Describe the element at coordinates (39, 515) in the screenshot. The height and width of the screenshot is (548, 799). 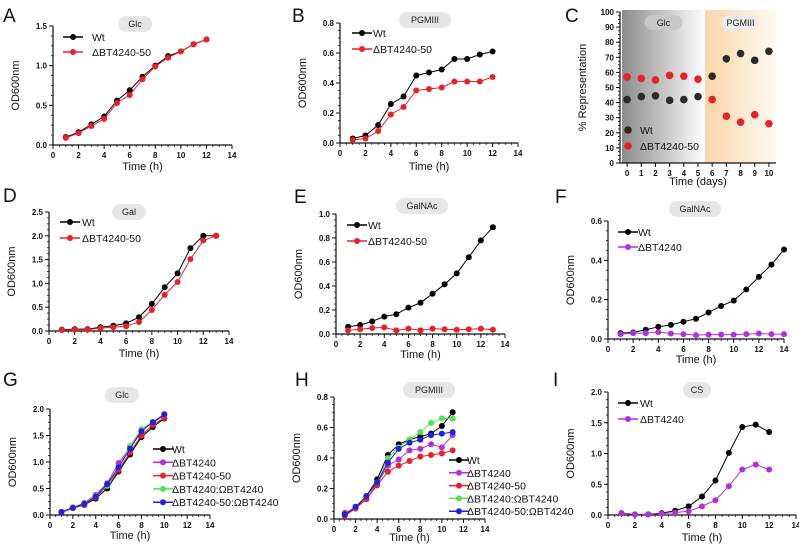
I see `y-tick-label: 0.0` at that location.